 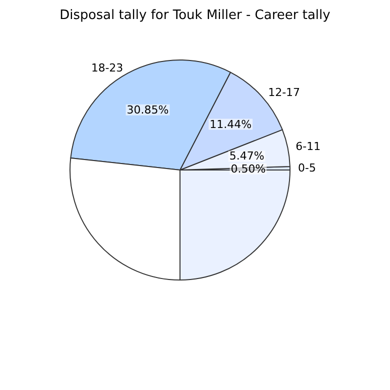 What do you see at coordinates (284, 92) in the screenshot?
I see `slice-label: 12-17` at bounding box center [284, 92].